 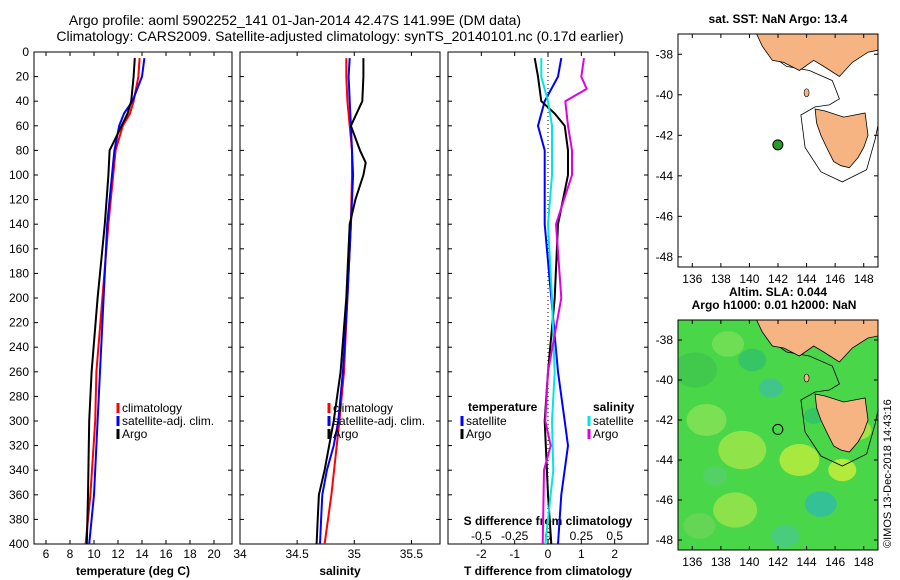 What do you see at coordinates (548, 301) in the screenshot?
I see `series-line-s-satellite` at bounding box center [548, 301].